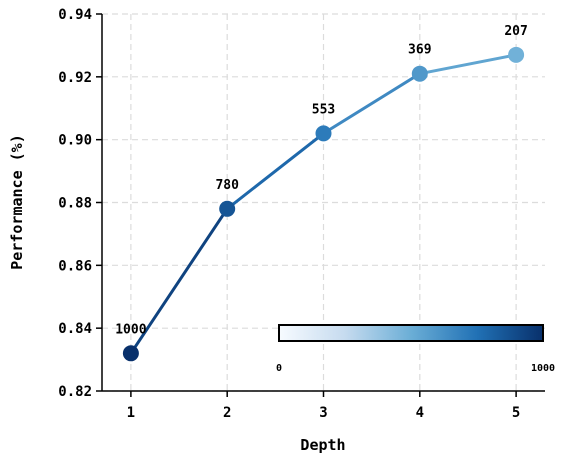  What do you see at coordinates (279, 368) in the screenshot?
I see `colorbar-min-label: 0` at bounding box center [279, 368].